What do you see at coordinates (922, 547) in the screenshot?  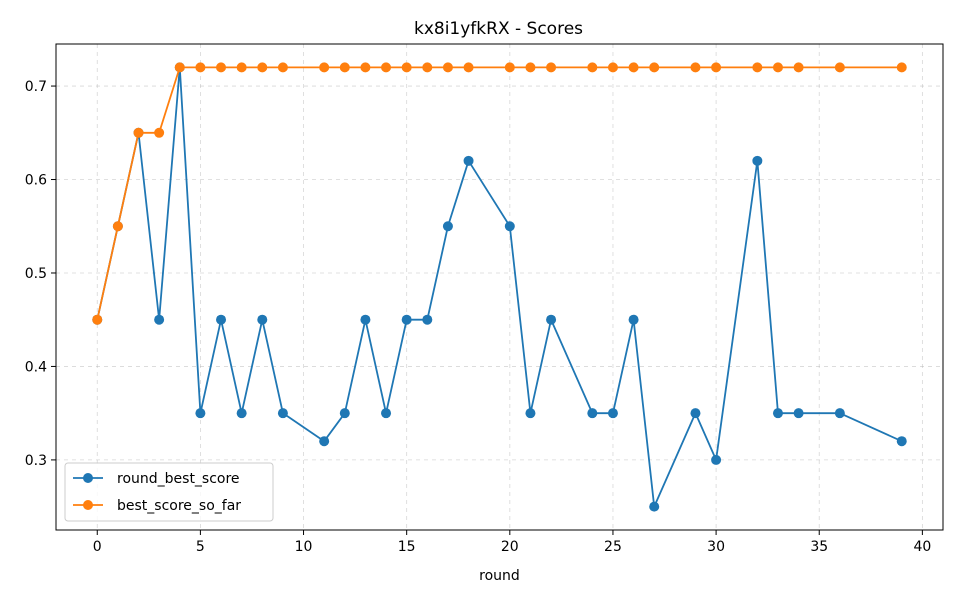 I see `x-tick-label: 40` at bounding box center [922, 547].